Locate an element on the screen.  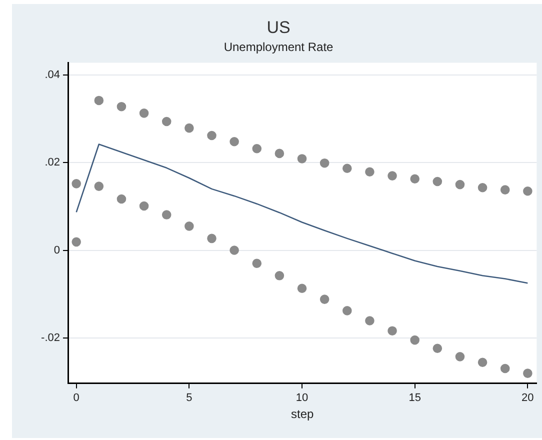
chart-title: US is located at coordinates (278, 27).